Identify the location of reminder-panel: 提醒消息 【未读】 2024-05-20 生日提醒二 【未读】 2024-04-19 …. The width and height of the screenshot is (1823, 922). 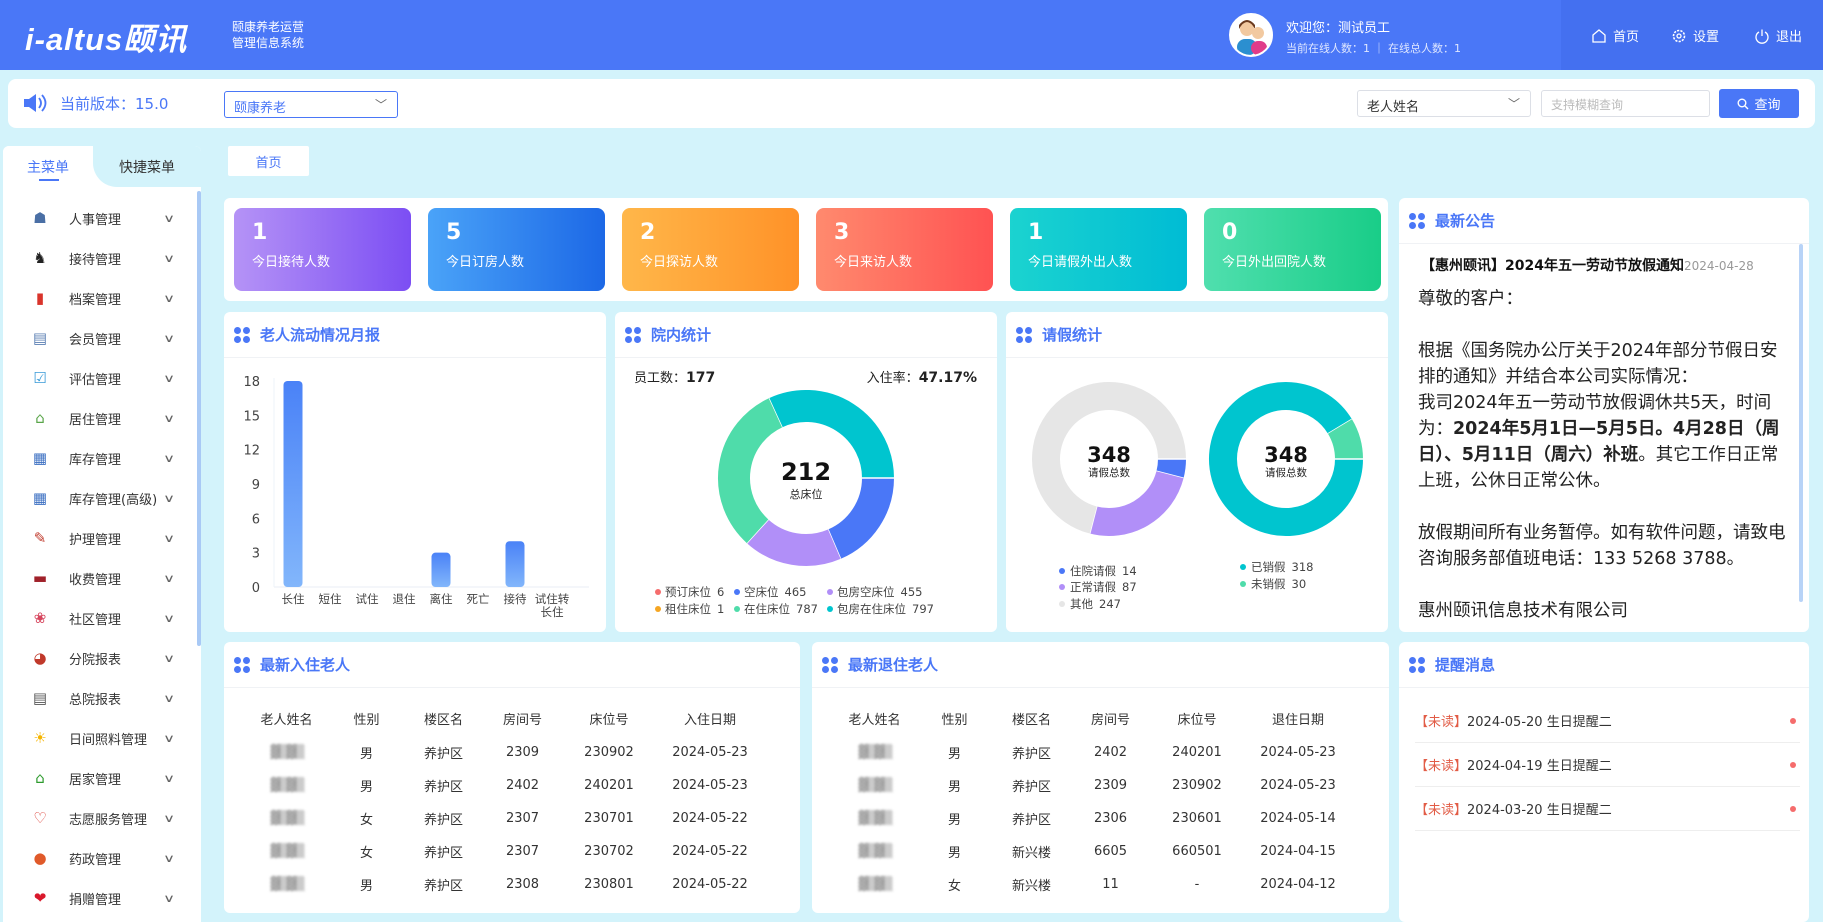
(1604, 782).